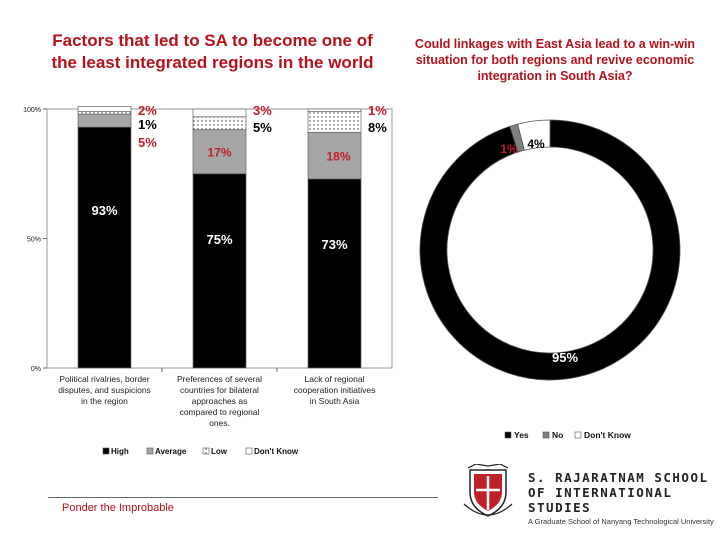 Image resolution: width=720 pixels, height=540 pixels. Describe the element at coordinates (171, 451) in the screenshot. I see `legend-label: Average` at that location.